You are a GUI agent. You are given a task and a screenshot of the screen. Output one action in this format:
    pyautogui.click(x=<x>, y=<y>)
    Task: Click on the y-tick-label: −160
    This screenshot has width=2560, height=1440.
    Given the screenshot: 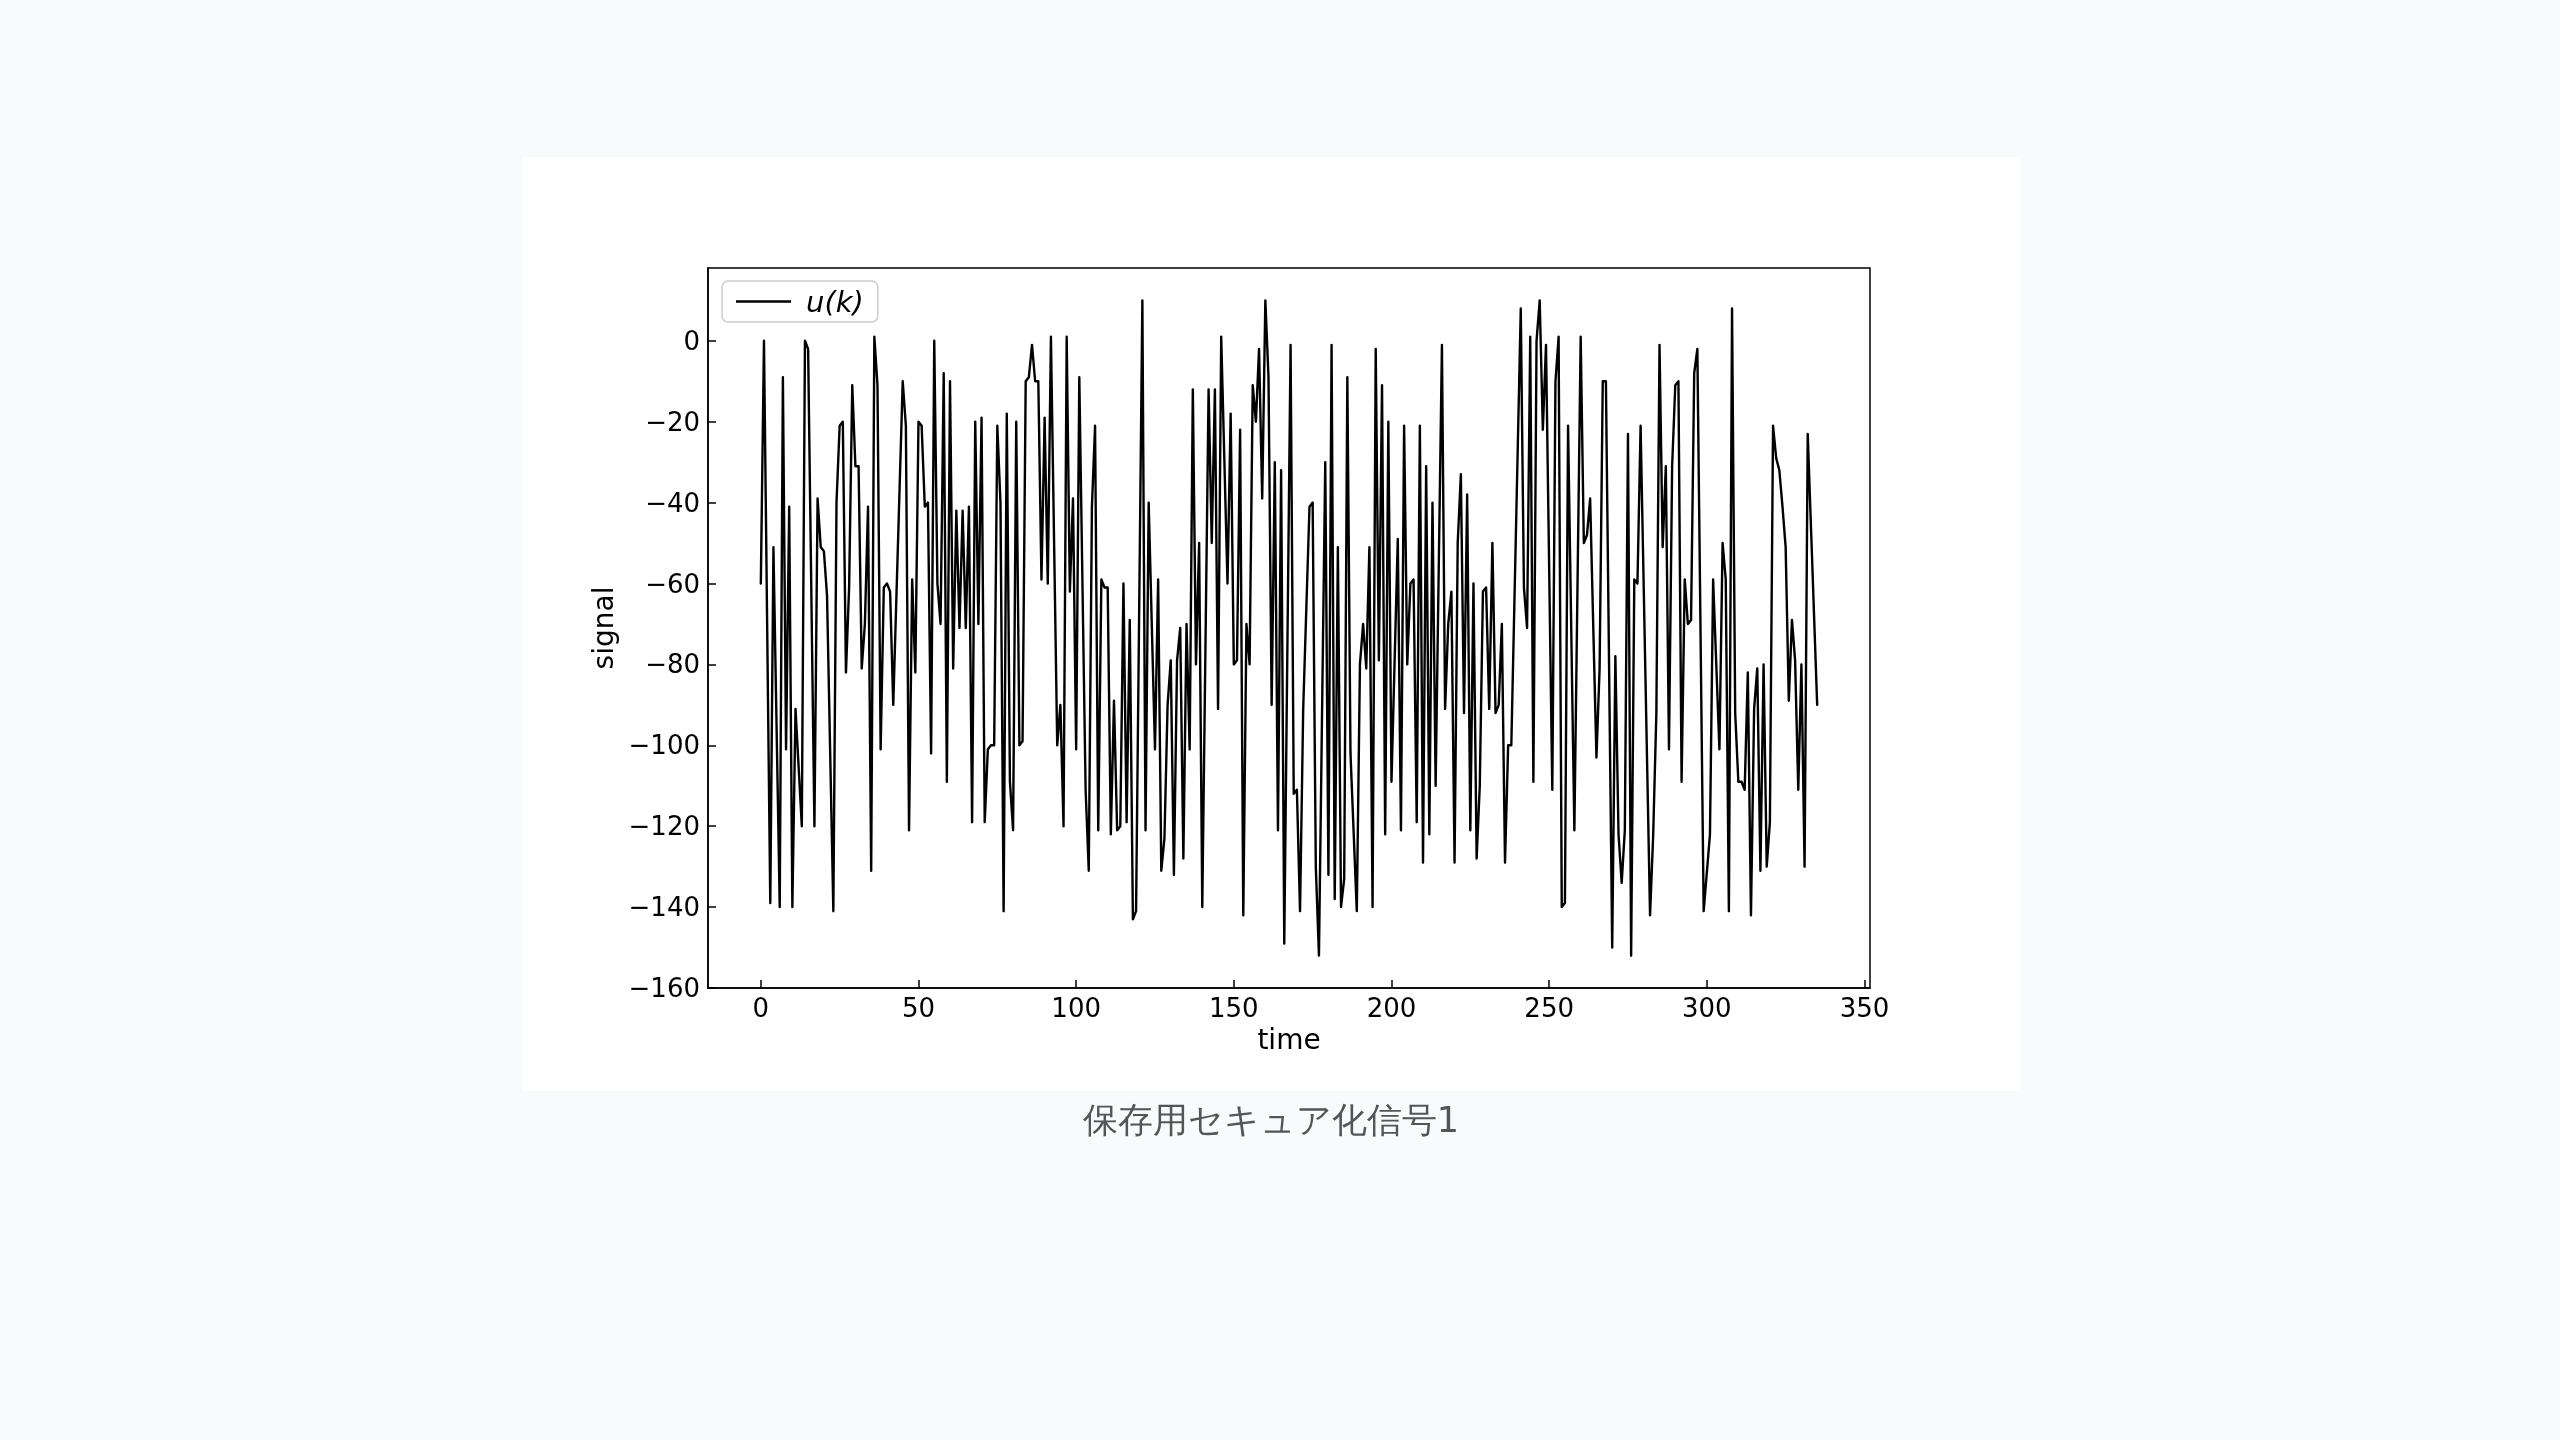 What is the action you would take?
    pyautogui.click(x=664, y=988)
    